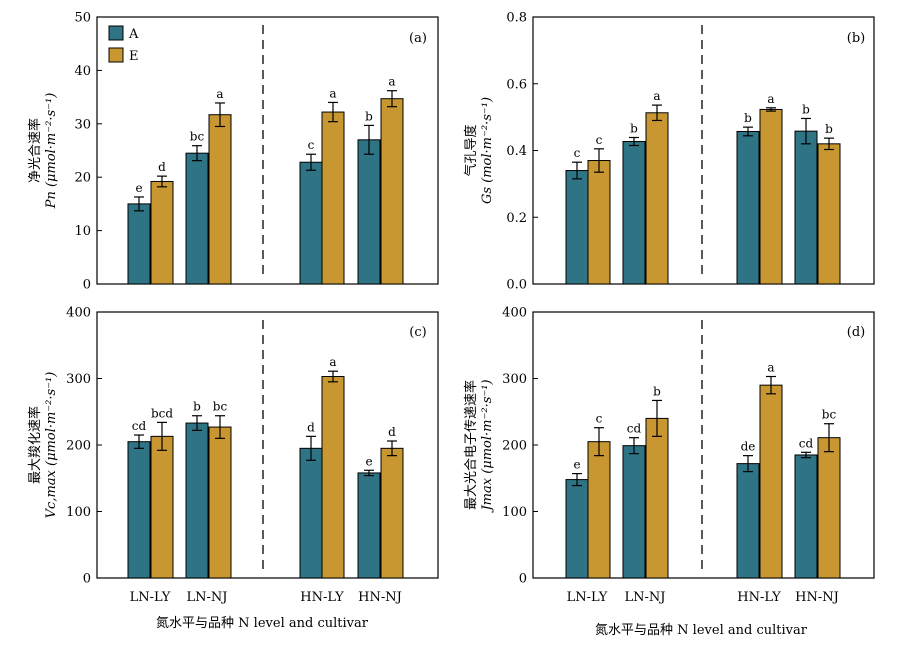 Image resolution: width=921 pixels, height=653 pixels. I want to click on panel-label: (c), so click(417, 332).